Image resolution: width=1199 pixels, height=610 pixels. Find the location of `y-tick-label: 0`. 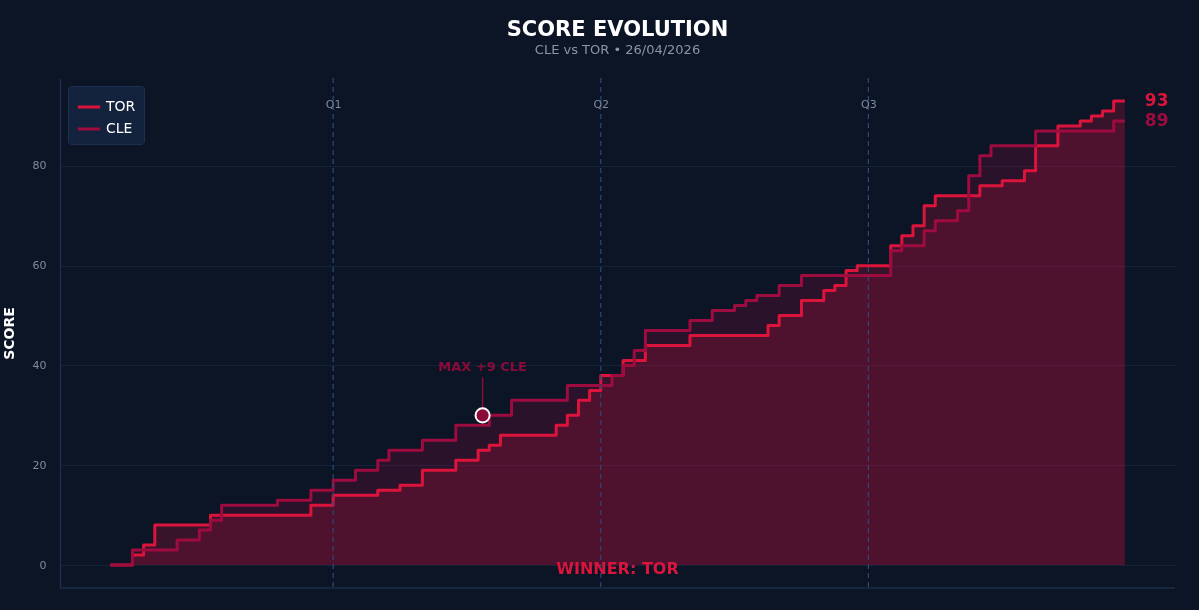

y-tick-label: 0 is located at coordinates (43, 565).